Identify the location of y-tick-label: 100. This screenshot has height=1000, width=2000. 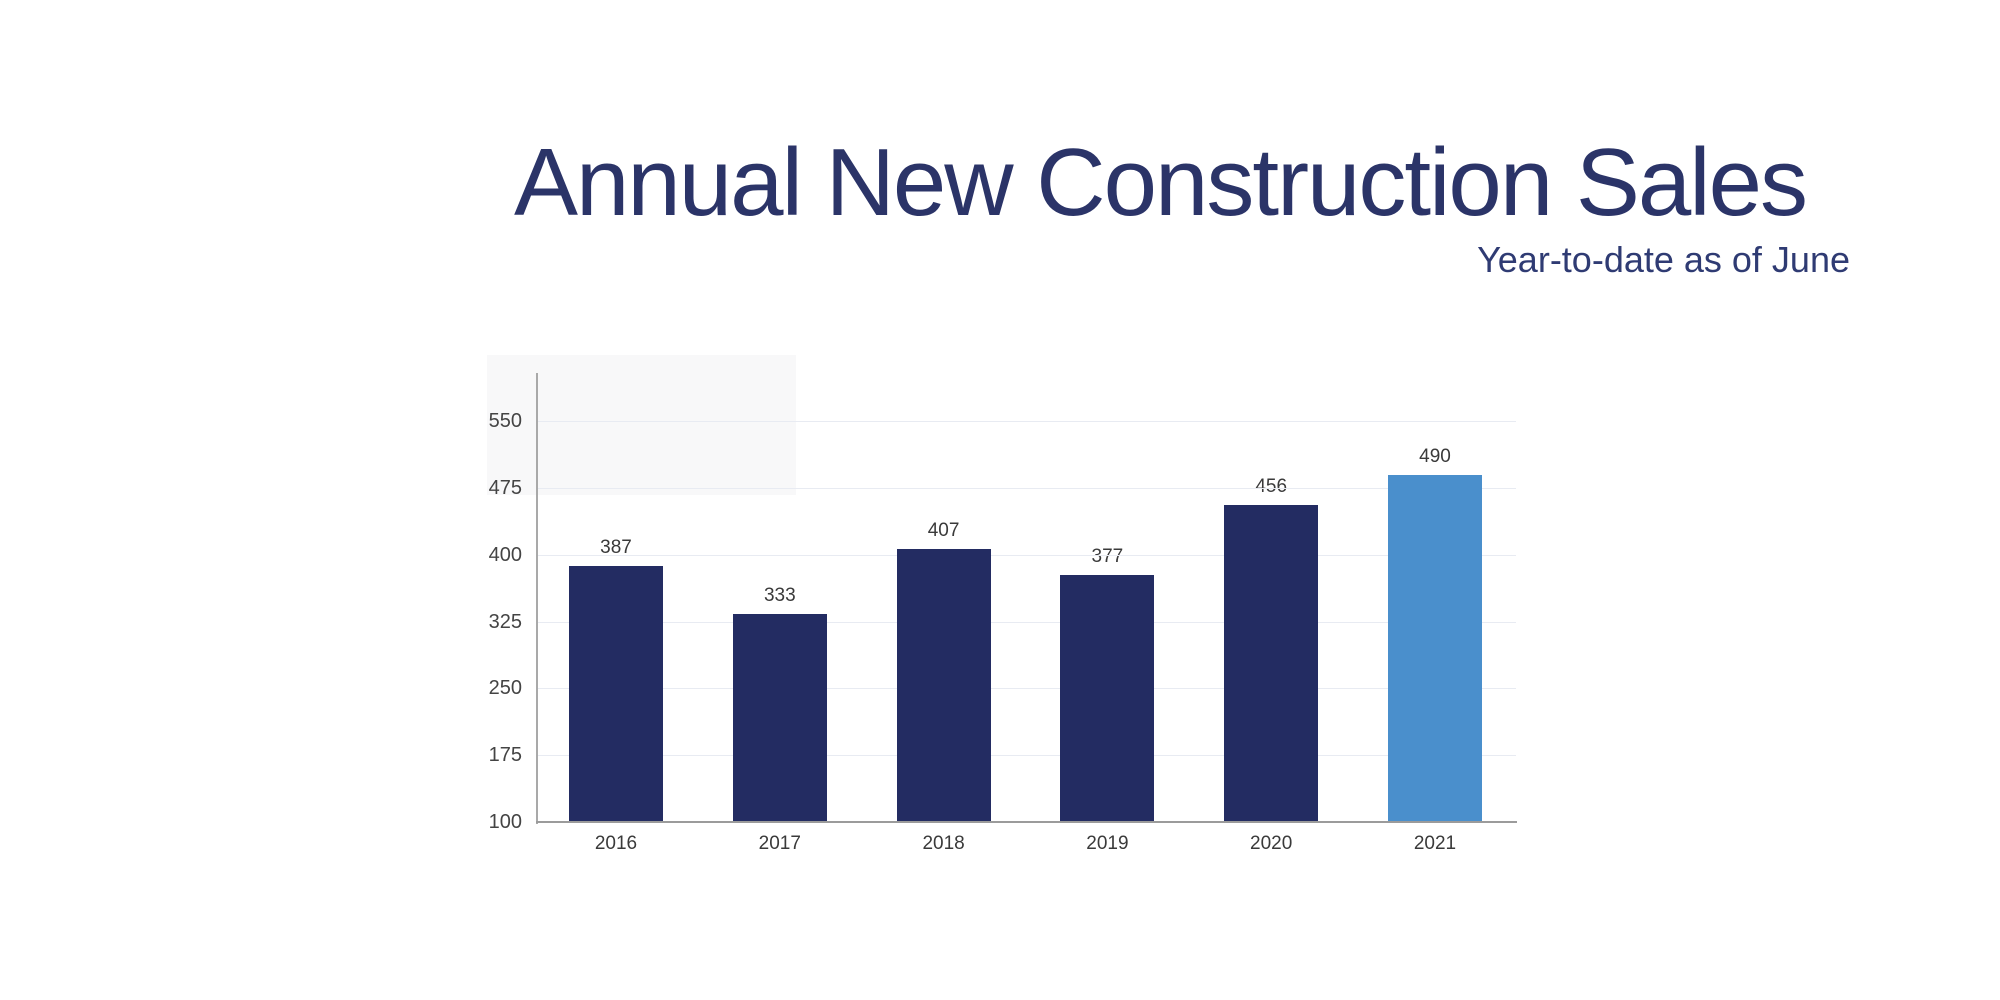
(505, 822).